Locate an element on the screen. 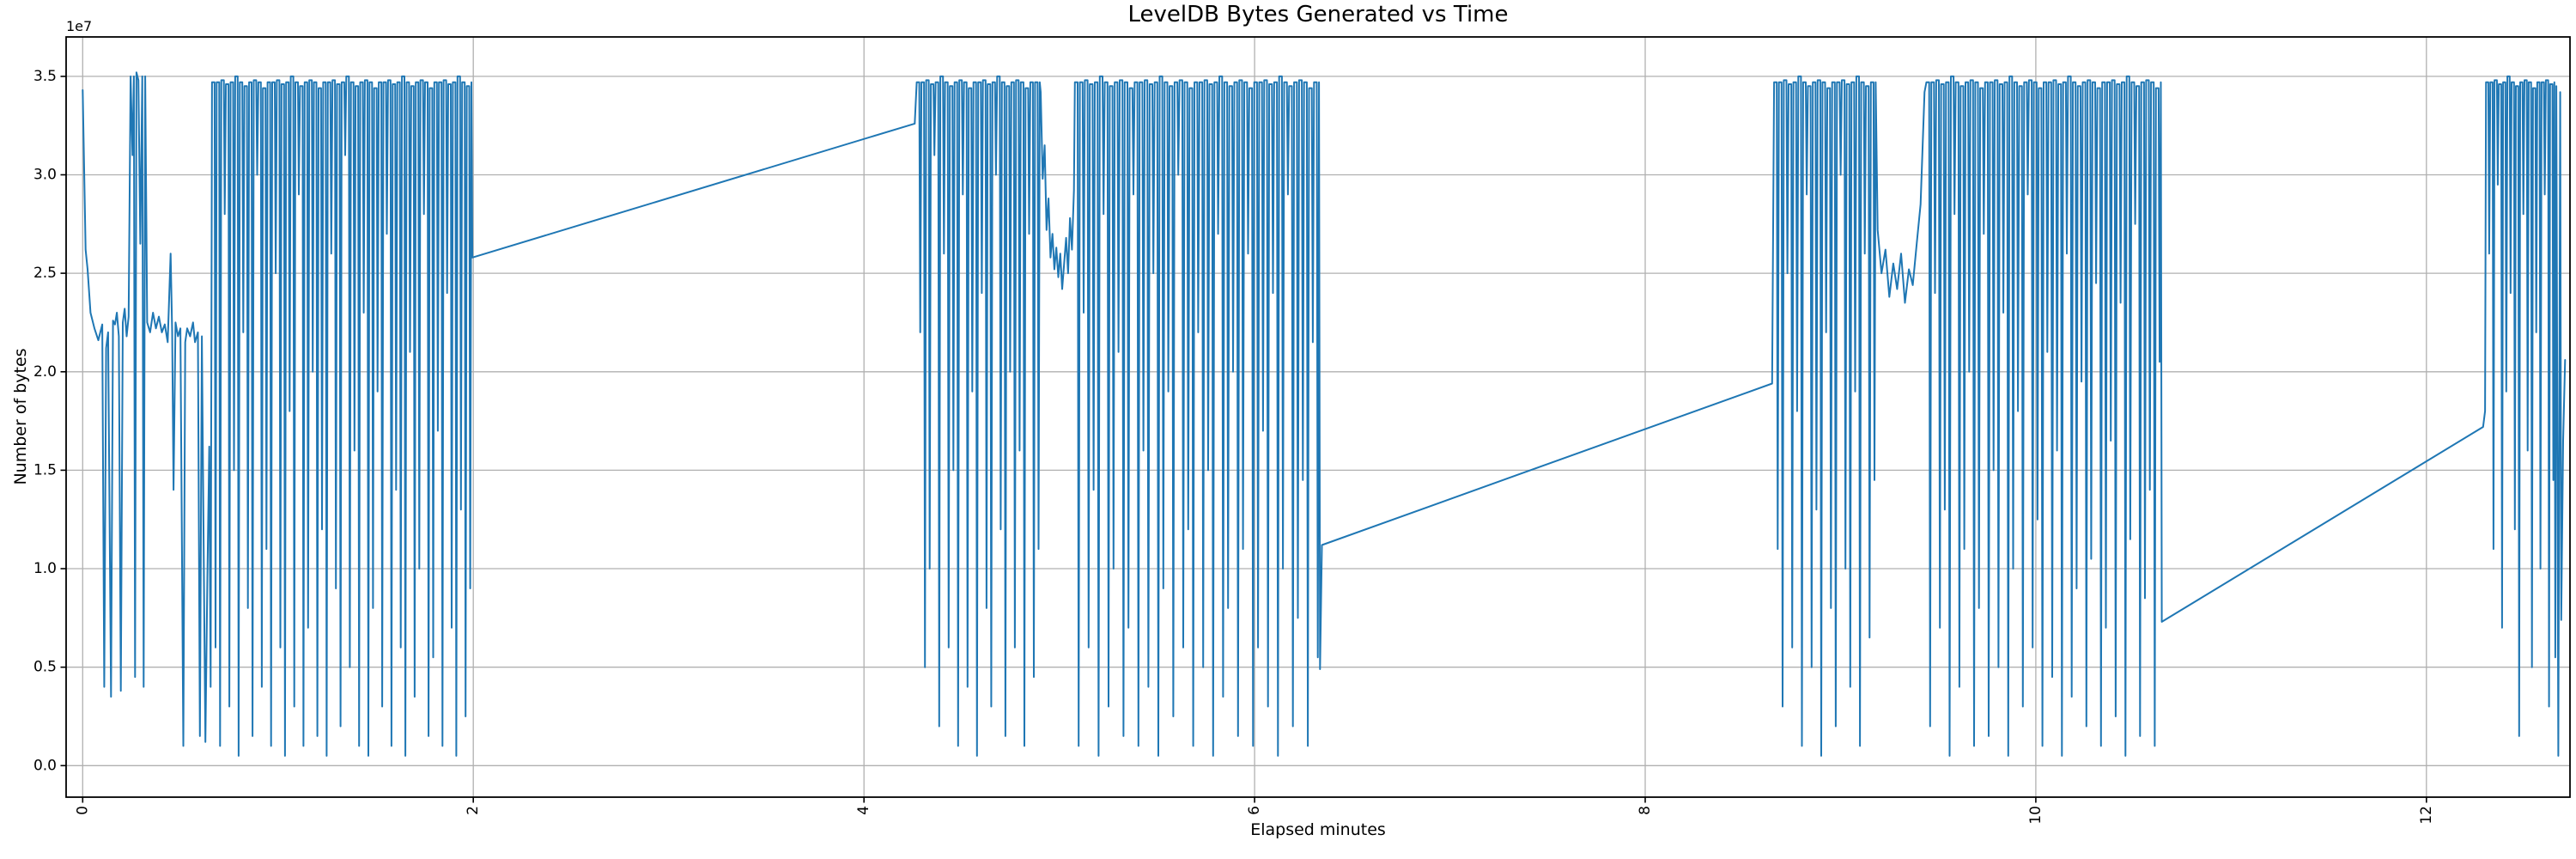  y-axis-offset-label: 1e7 is located at coordinates (79, 26).